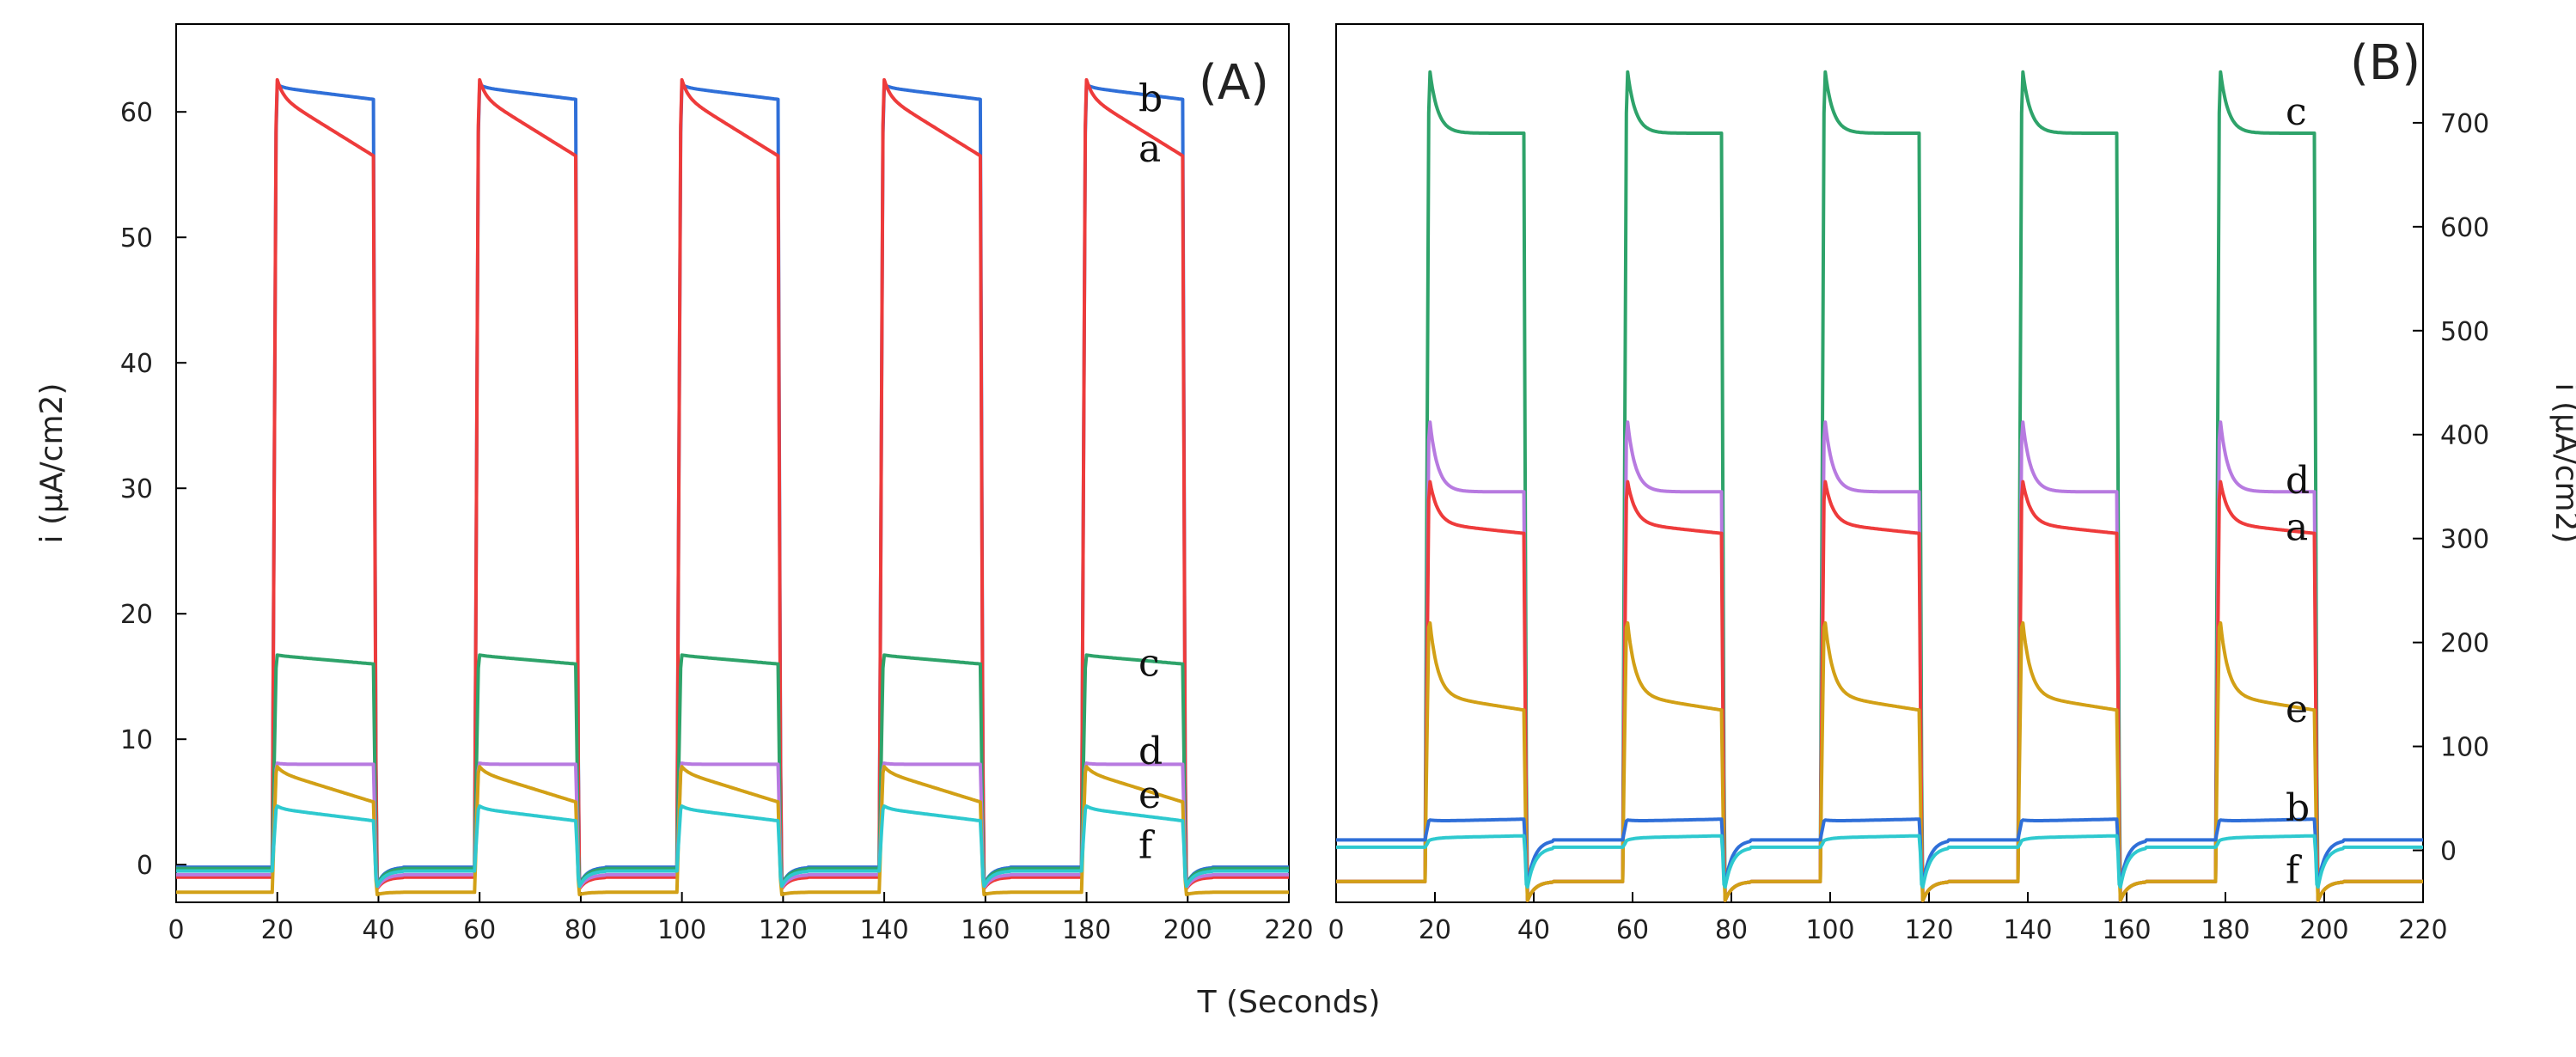 Image resolution: width=2576 pixels, height=1057 pixels. I want to click on a-series-e-label: e, so click(1149, 795).